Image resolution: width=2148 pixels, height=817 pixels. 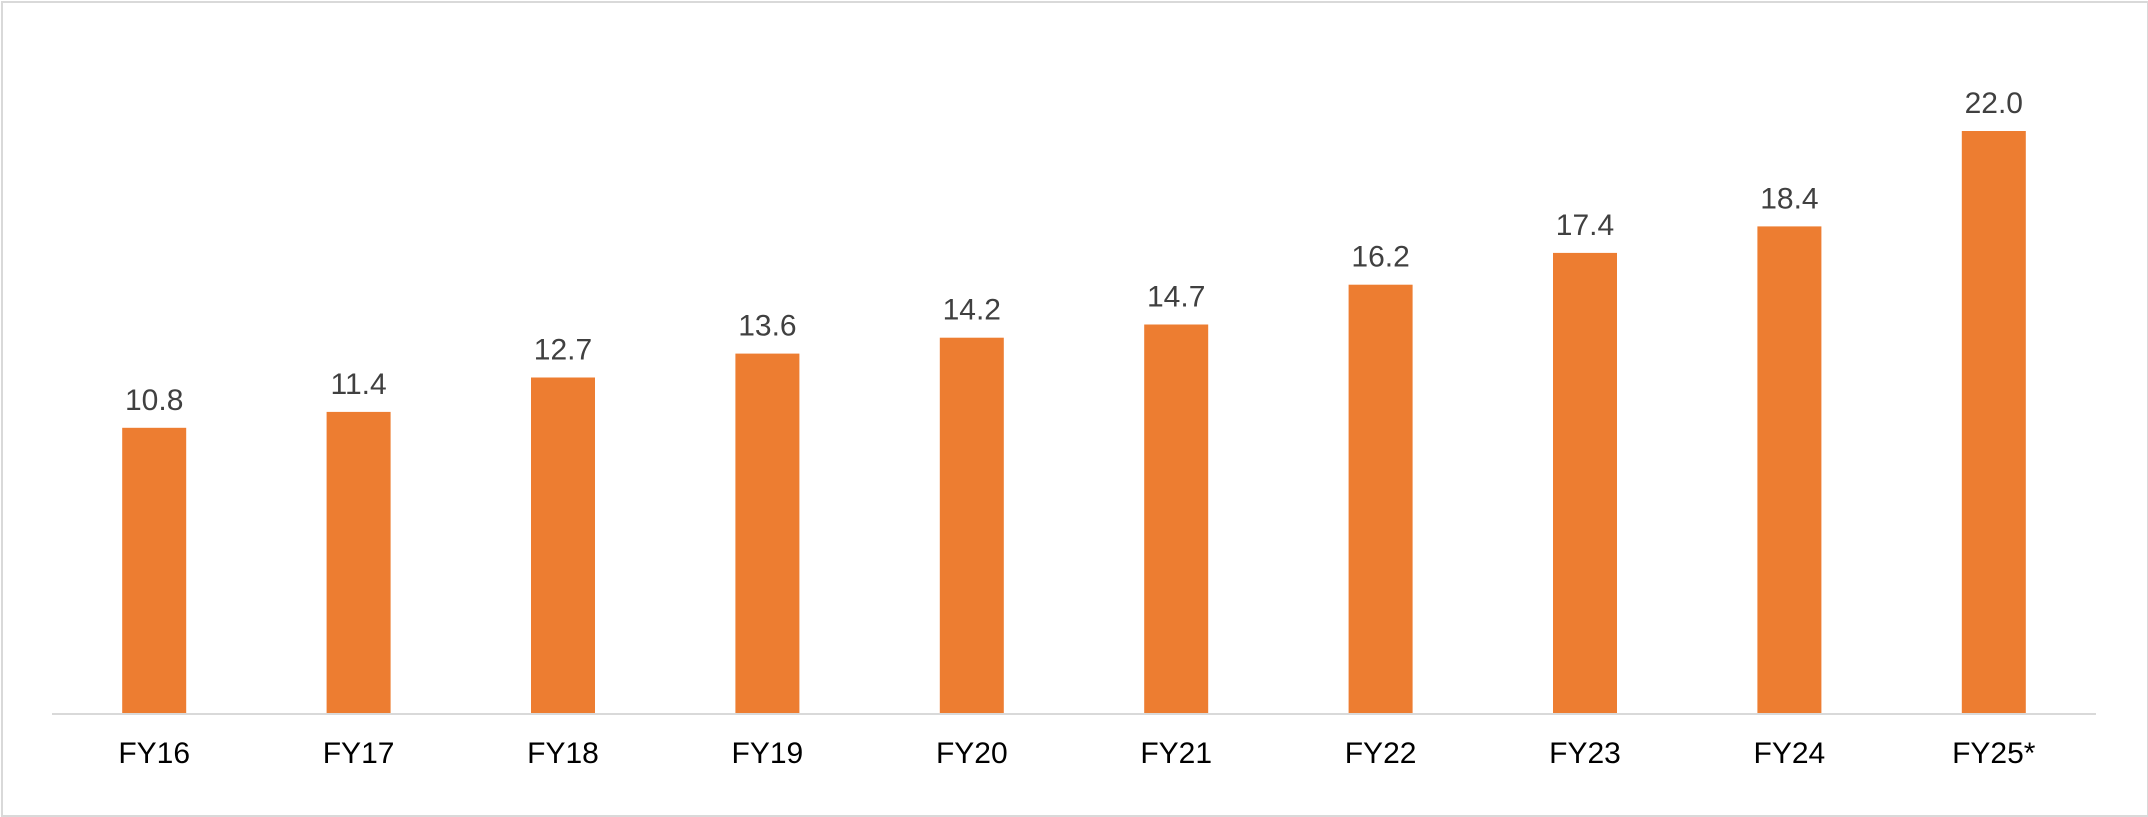 What do you see at coordinates (767, 533) in the screenshot?
I see `bar-fy19` at bounding box center [767, 533].